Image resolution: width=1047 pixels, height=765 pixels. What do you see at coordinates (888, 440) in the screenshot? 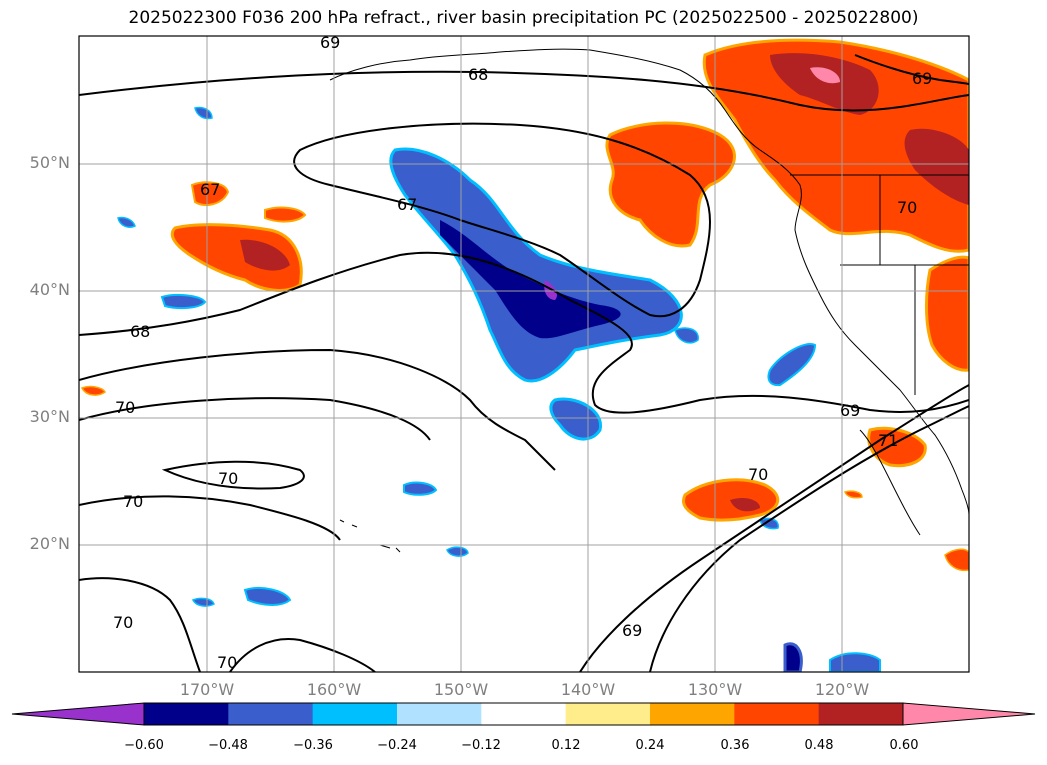
I see `contour-label: 71` at bounding box center [888, 440].